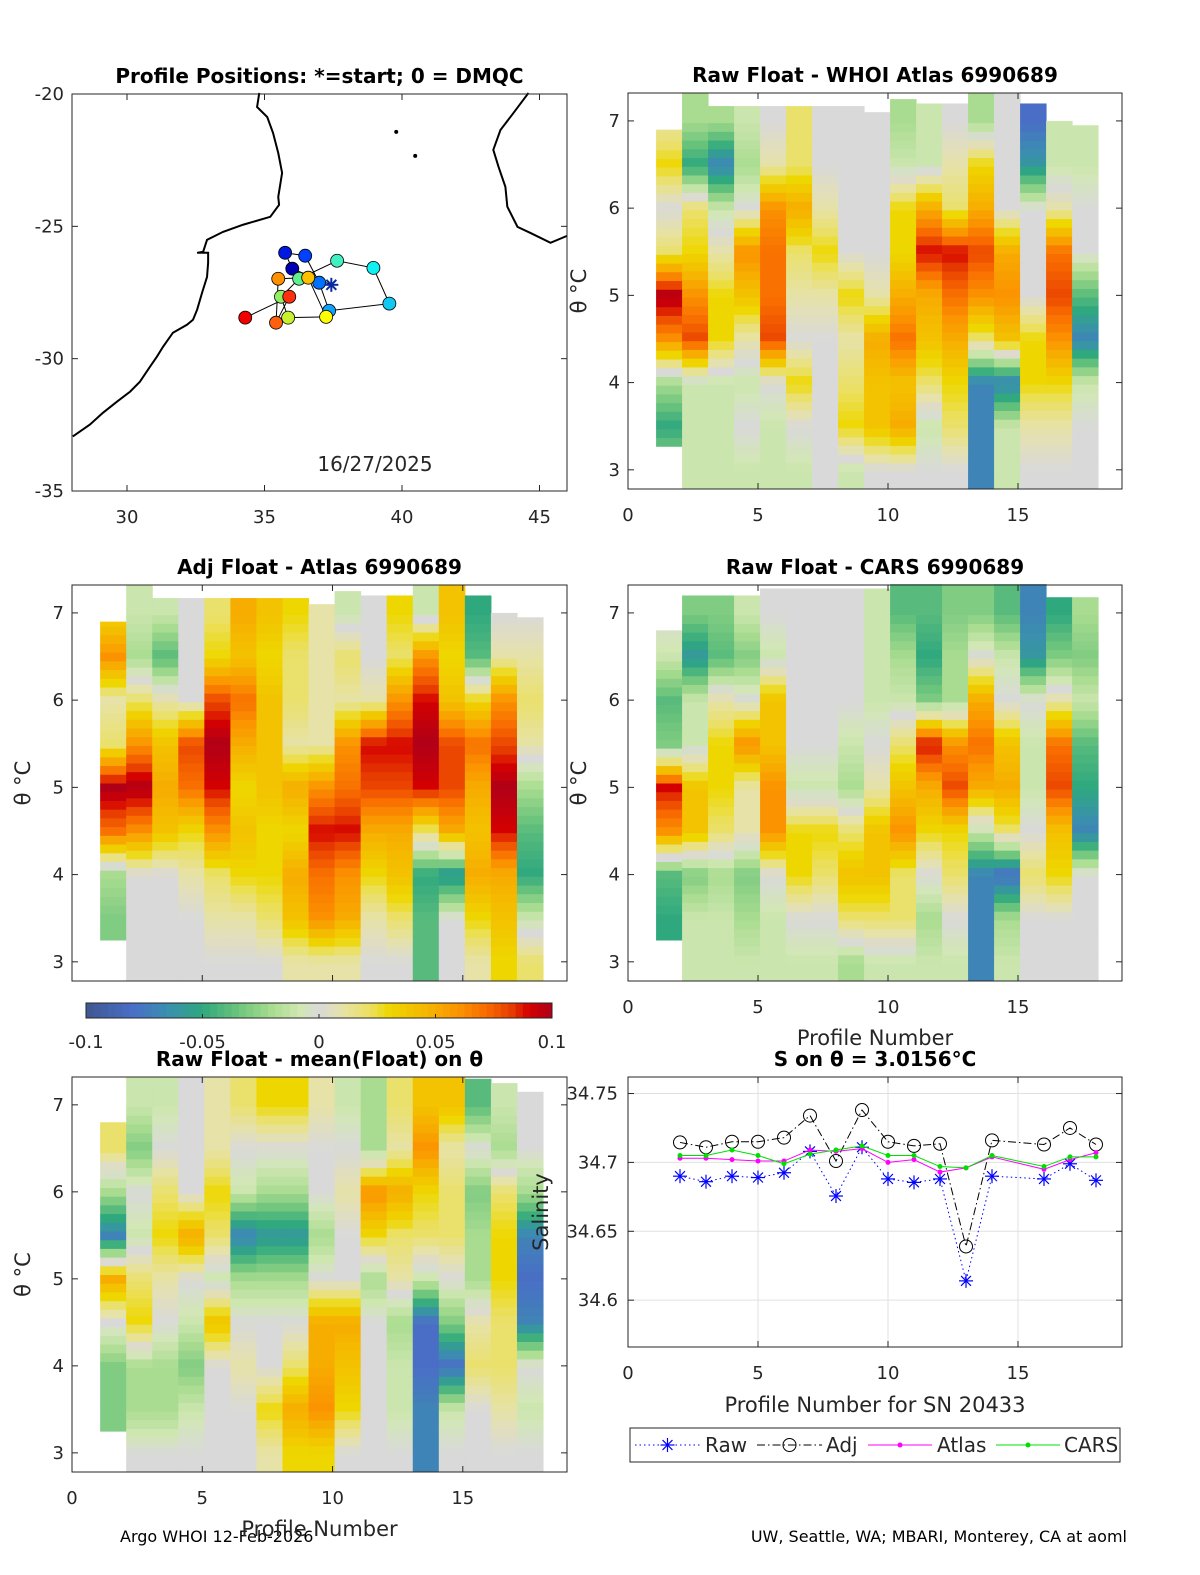 Image resolution: width=1200 pixels, height=1575 pixels. What do you see at coordinates (285, 252) in the screenshot?
I see `profile-marker` at bounding box center [285, 252].